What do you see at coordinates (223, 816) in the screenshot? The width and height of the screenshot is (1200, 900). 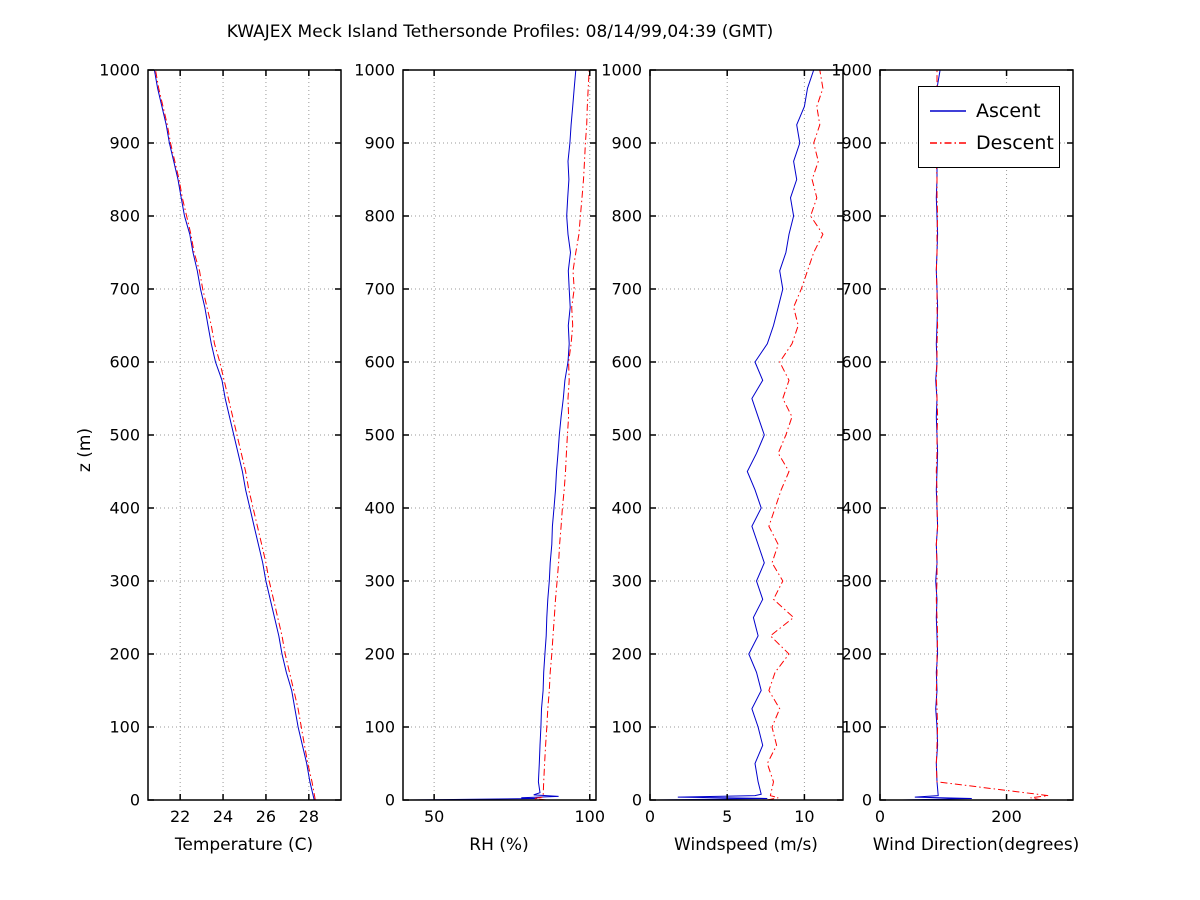 I see `svg-text: 24` at bounding box center [223, 816].